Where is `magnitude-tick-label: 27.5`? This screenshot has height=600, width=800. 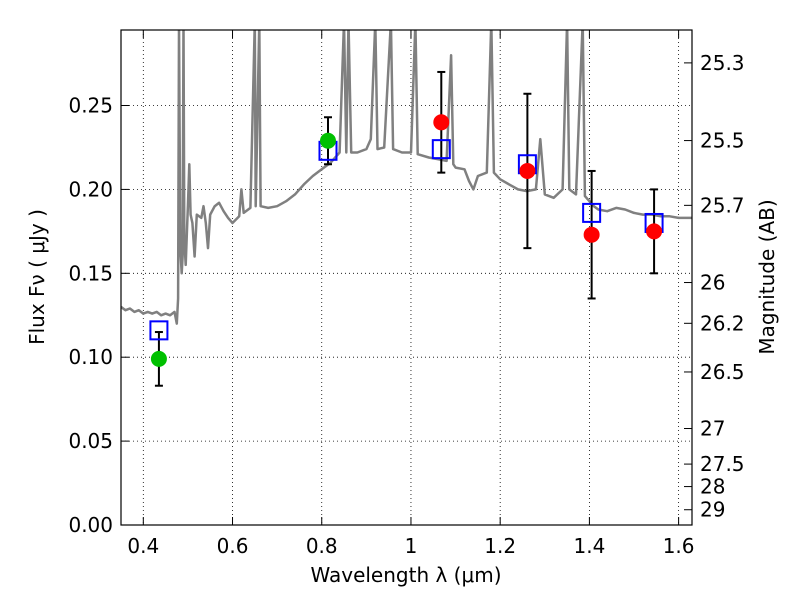 magnitude-tick-label: 27.5 is located at coordinates (722, 464).